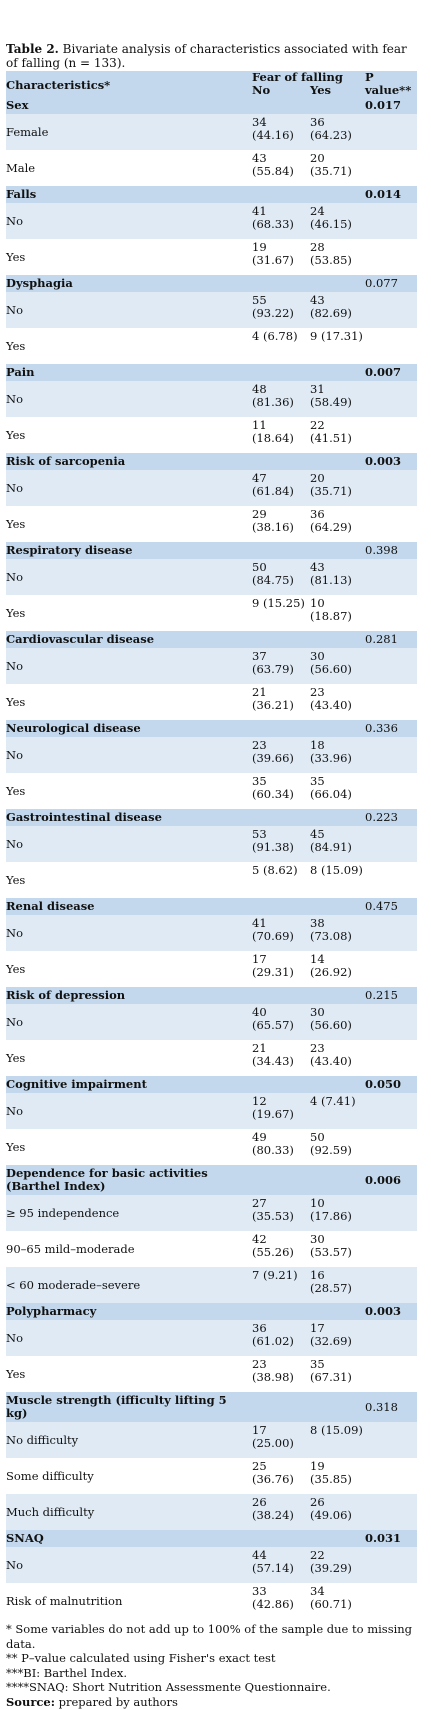  What do you see at coordinates (337, 1147) in the screenshot?
I see `cell-yes: 50 (92.59)` at bounding box center [337, 1147].